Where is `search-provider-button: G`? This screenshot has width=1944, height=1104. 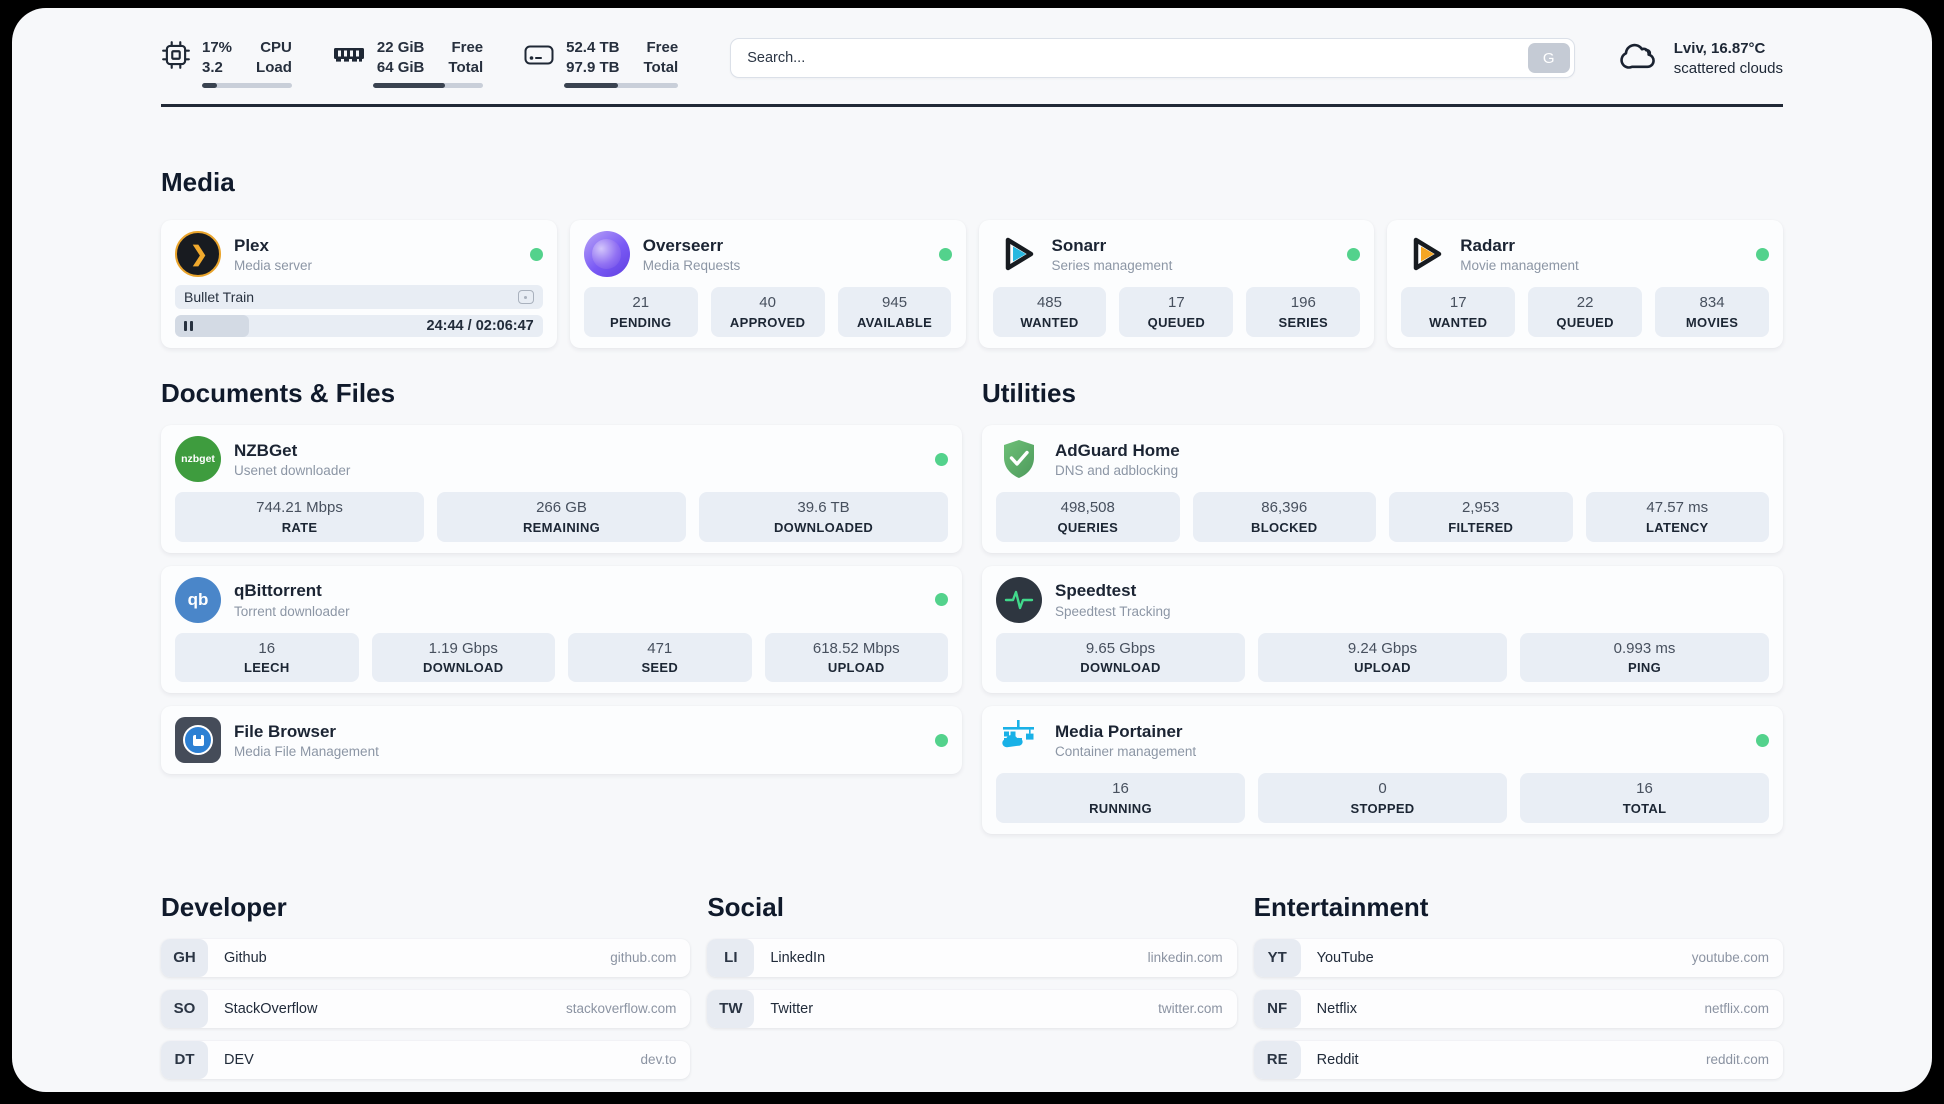 search-provider-button: G is located at coordinates (1548, 58).